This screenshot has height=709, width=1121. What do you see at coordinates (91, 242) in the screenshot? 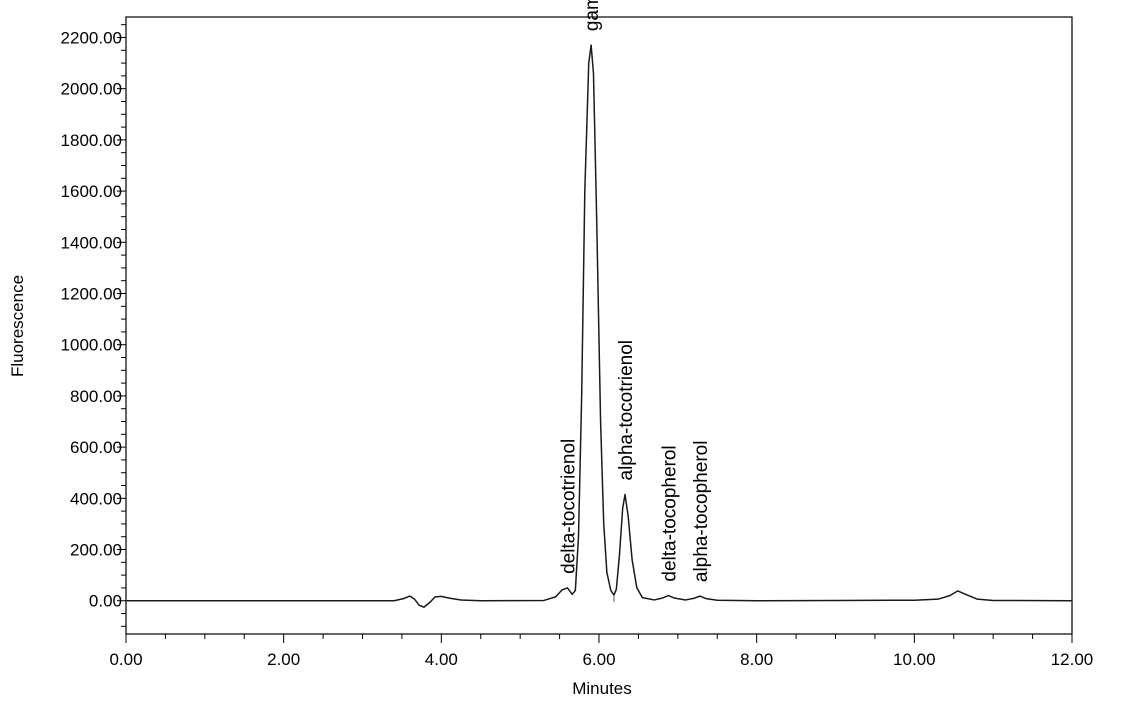
I see `y-tick-label: 1400.00` at bounding box center [91, 242].